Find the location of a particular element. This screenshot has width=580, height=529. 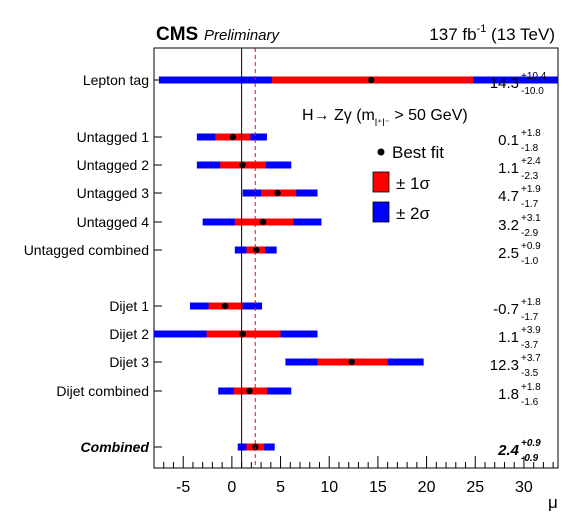

x-tick-label: 25 is located at coordinates (475, 487).